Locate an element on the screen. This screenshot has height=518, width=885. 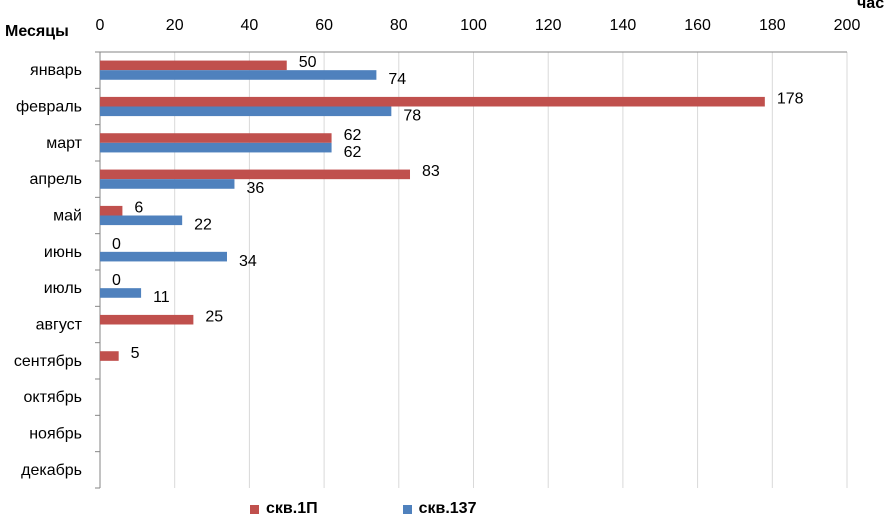
x-tick-label: 180 is located at coordinates (772, 25).